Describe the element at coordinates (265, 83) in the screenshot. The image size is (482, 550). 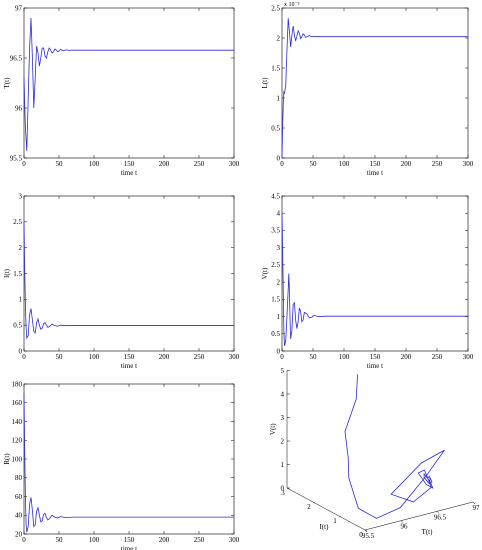
I see `y-axis-label: L(t)` at that location.